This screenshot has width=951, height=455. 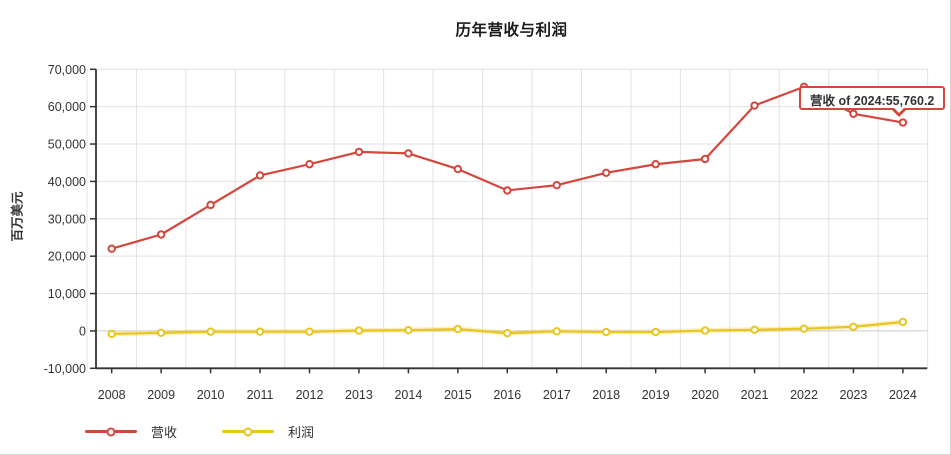 I want to click on y-tick-label: 10,000, so click(x=67, y=294).